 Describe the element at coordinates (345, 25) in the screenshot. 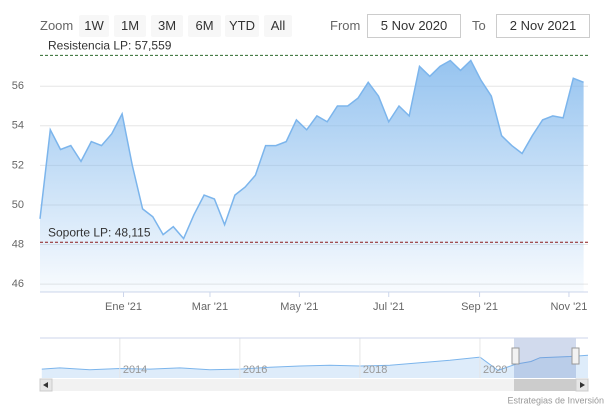

I see `from-label: From` at that location.